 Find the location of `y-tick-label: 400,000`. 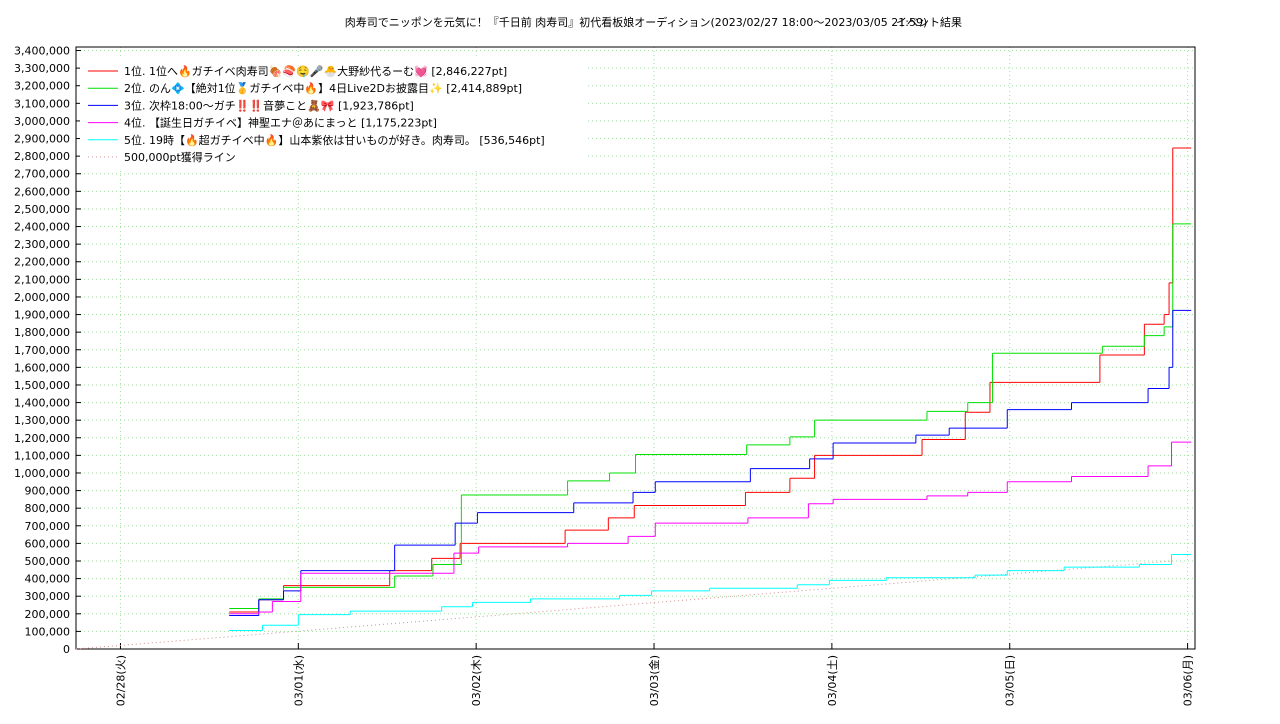

y-tick-label: 400,000 is located at coordinates (48, 579).